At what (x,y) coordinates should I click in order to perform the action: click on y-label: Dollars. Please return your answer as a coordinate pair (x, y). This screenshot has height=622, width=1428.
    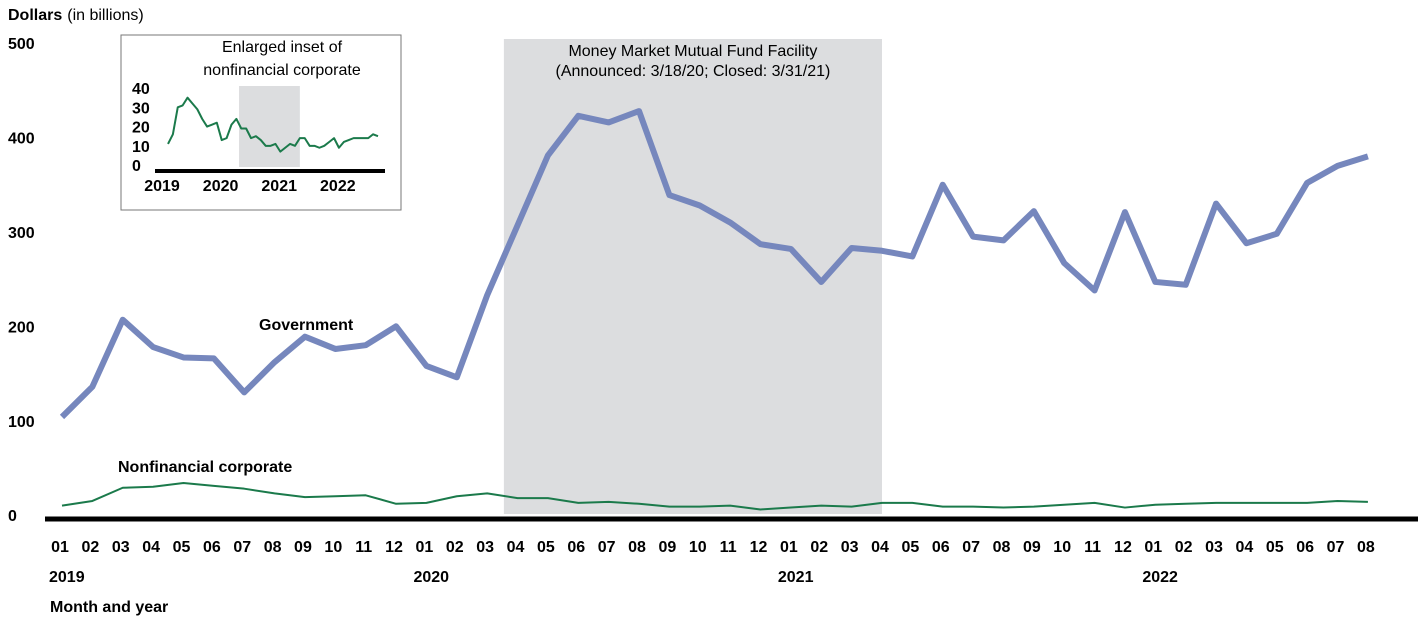
    Looking at the image, I should click on (35, 15).